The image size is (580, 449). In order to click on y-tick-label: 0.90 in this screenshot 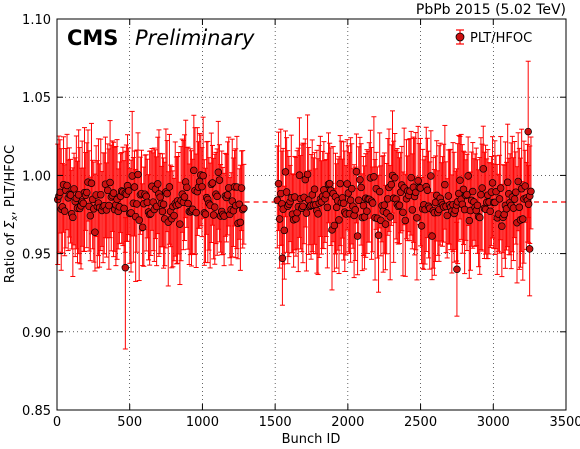, I will do `click(36, 333)`.